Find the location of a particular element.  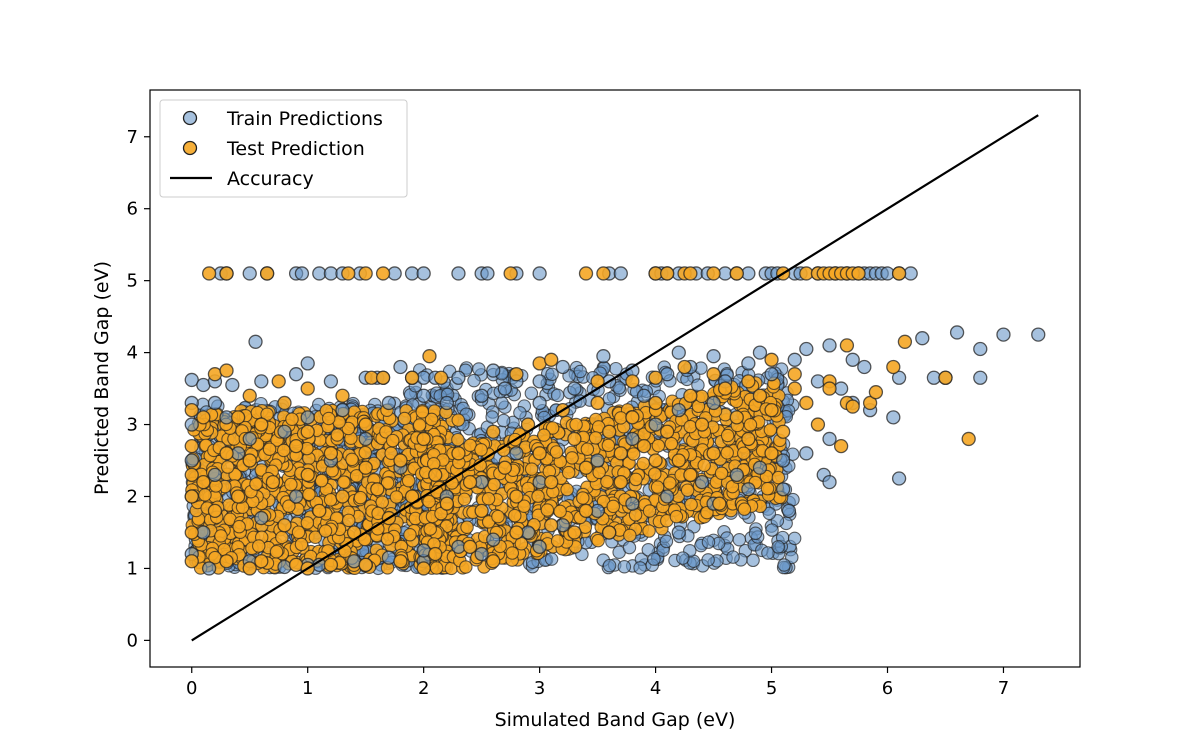

y-tick-label: 3 is located at coordinates (132, 425).